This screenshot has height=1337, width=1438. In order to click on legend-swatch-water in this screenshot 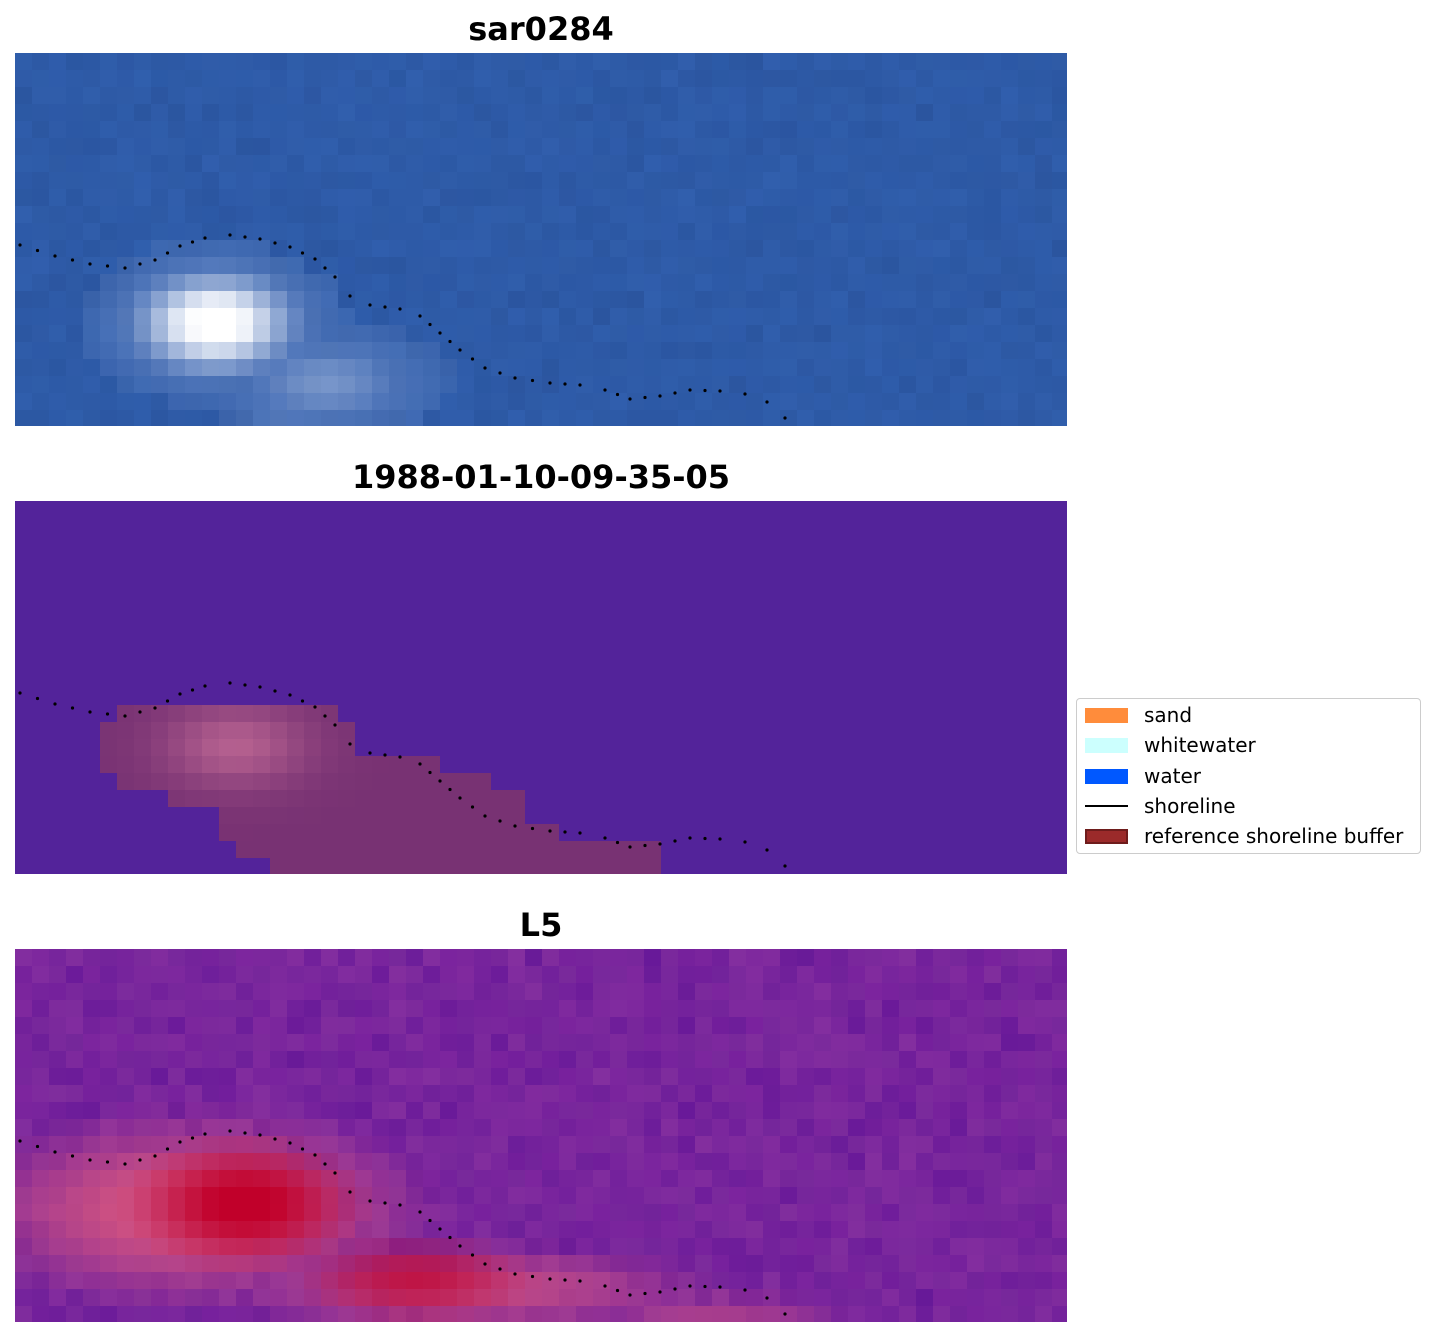, I will do `click(1106, 776)`.